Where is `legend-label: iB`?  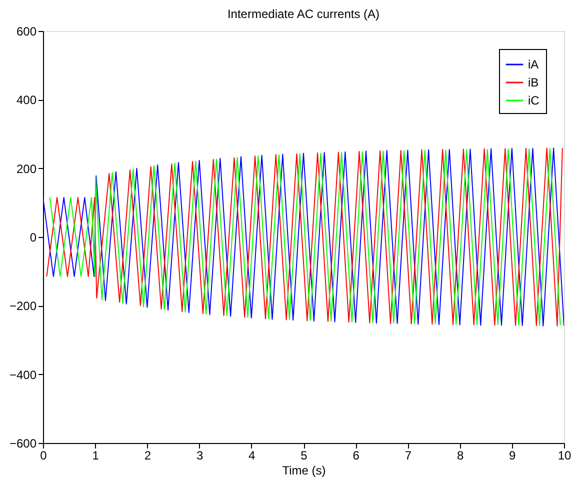 legend-label: iB is located at coordinates (533, 83).